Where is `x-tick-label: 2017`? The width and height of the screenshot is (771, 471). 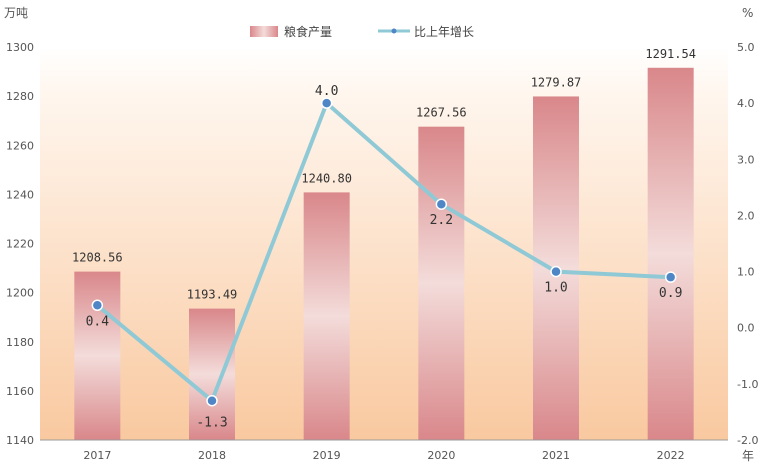 x-tick-label: 2017 is located at coordinates (97, 455).